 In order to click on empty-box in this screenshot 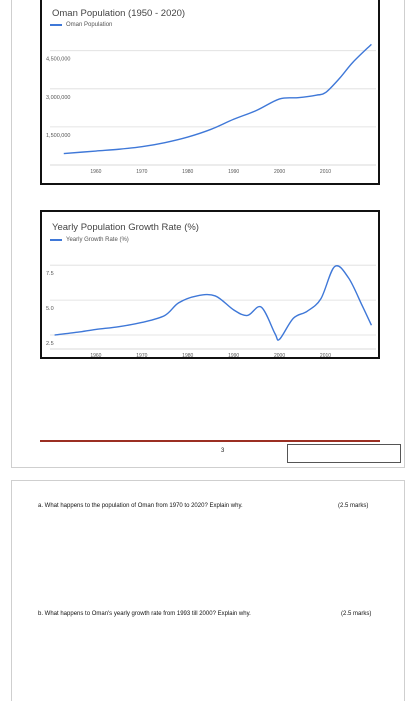, I will do `click(344, 453)`.